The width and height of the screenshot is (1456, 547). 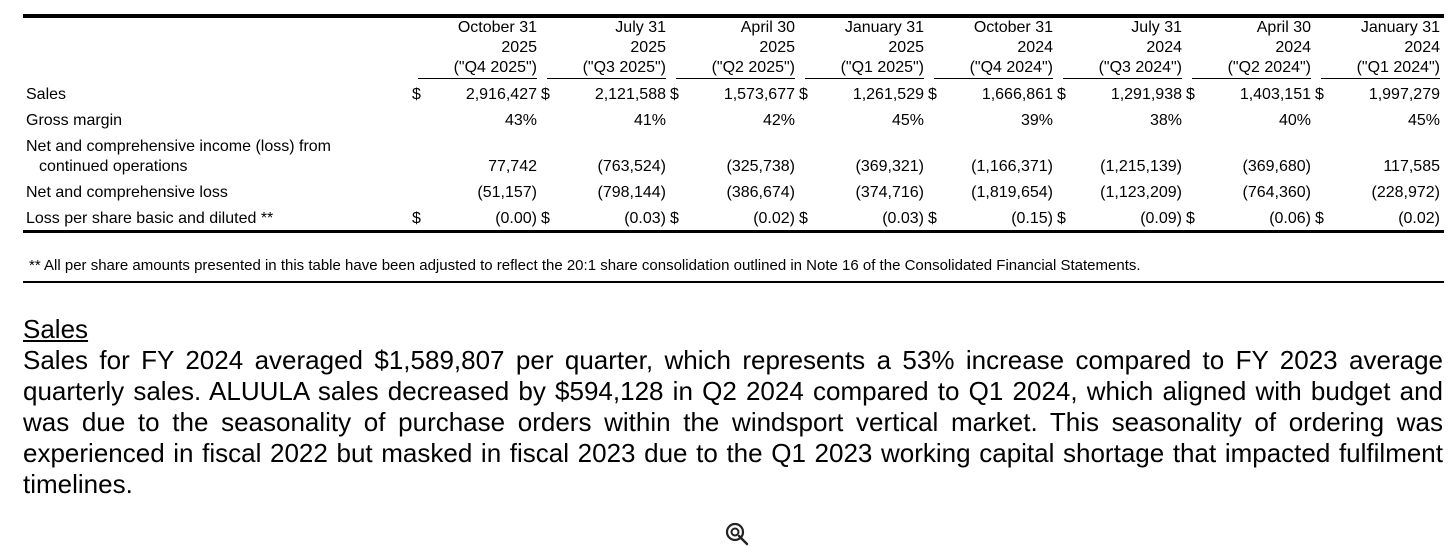 What do you see at coordinates (46, 94) in the screenshot?
I see `row-label: Sales` at bounding box center [46, 94].